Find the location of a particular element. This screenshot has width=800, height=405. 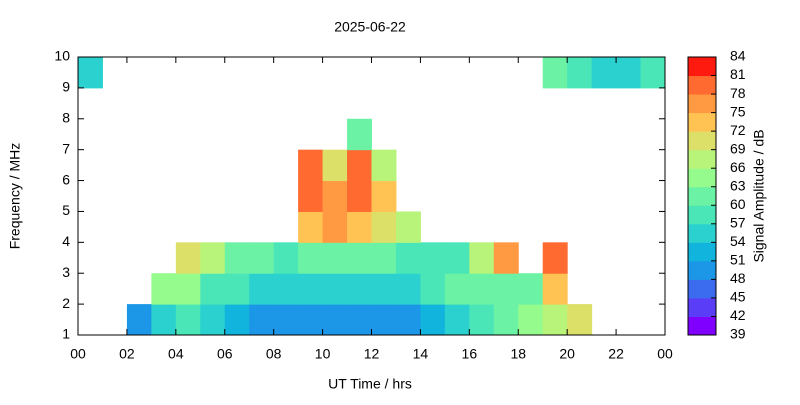

y-tick-label: 4 is located at coordinates (66, 241).